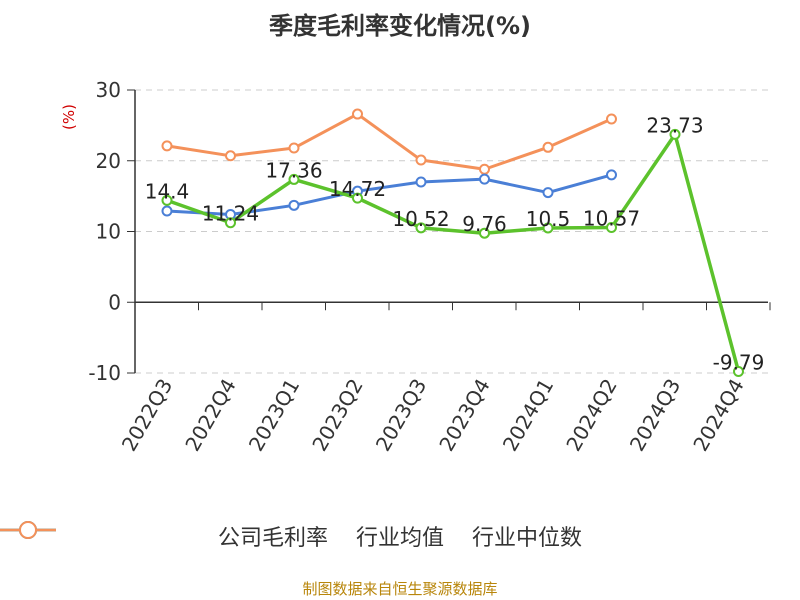  Describe the element at coordinates (528, 415) in the screenshot. I see `x-tick-label: 2024Q1` at that location.